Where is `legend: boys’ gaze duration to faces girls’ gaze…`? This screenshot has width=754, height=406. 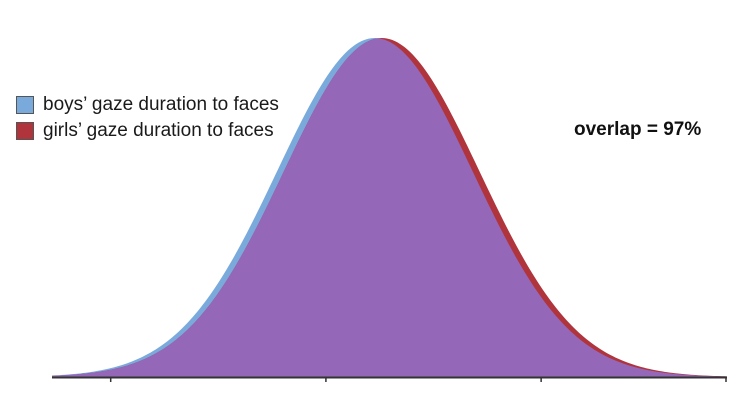 legend: boys’ gaze duration to faces girls’ gaze… is located at coordinates (147, 118).